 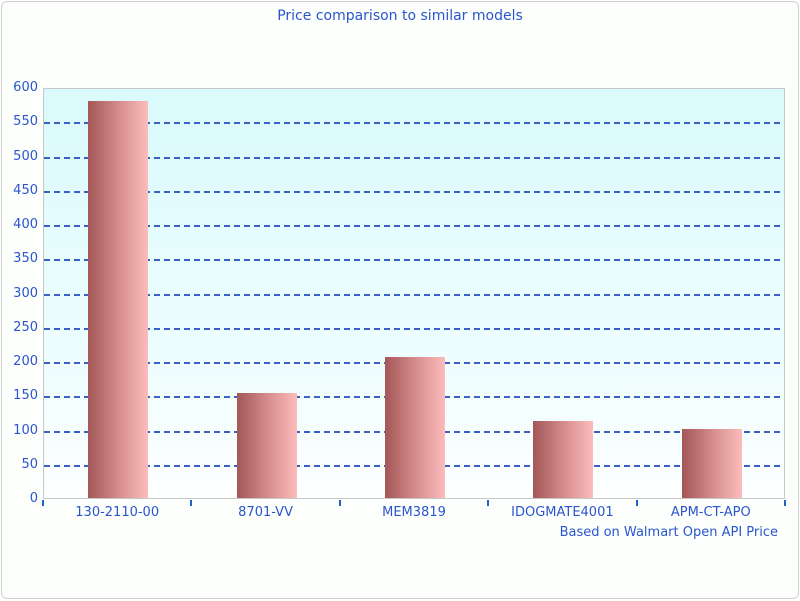 I want to click on bar-8701-VV, so click(x=266, y=445).